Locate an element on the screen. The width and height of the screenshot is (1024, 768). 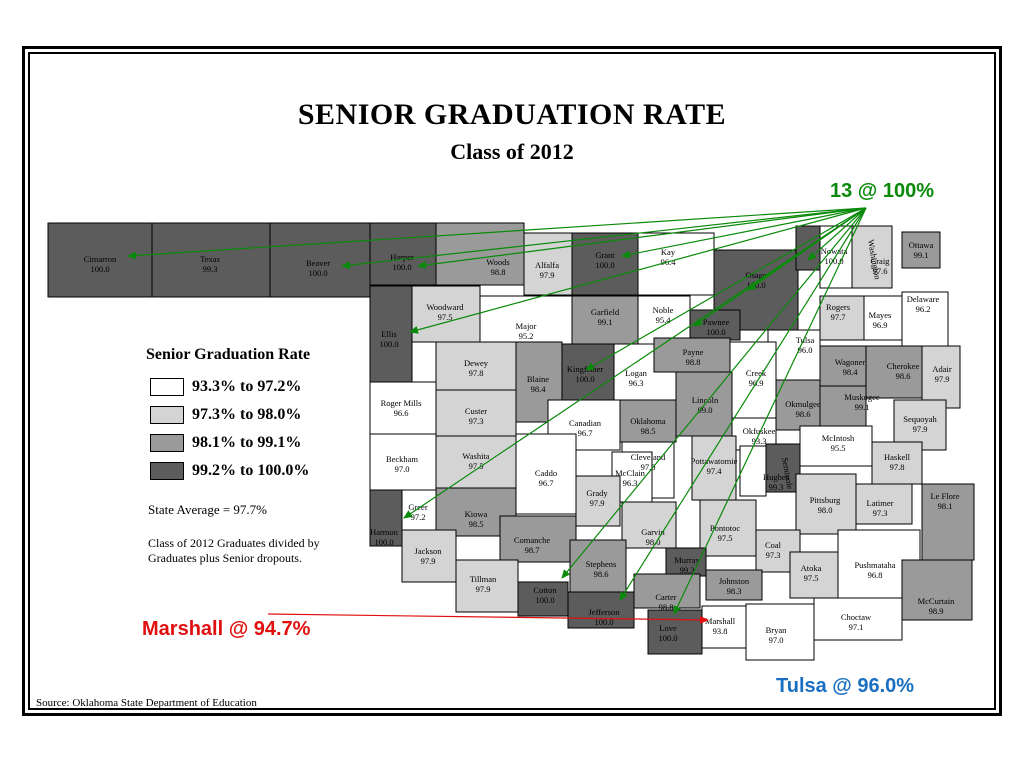
county-value-ellis: 100.0 is located at coordinates (388, 344).